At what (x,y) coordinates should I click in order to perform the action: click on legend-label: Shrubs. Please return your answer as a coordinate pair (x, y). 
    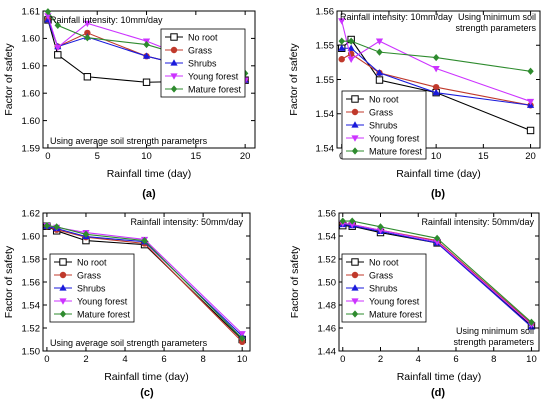
    Looking at the image, I should click on (91, 288).